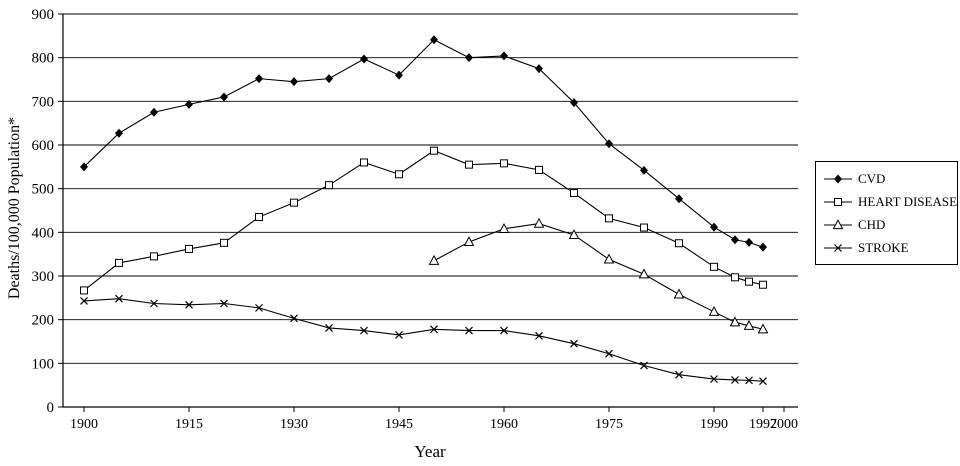 The image size is (960, 466). I want to click on x-tick-label: 1990, so click(714, 424).